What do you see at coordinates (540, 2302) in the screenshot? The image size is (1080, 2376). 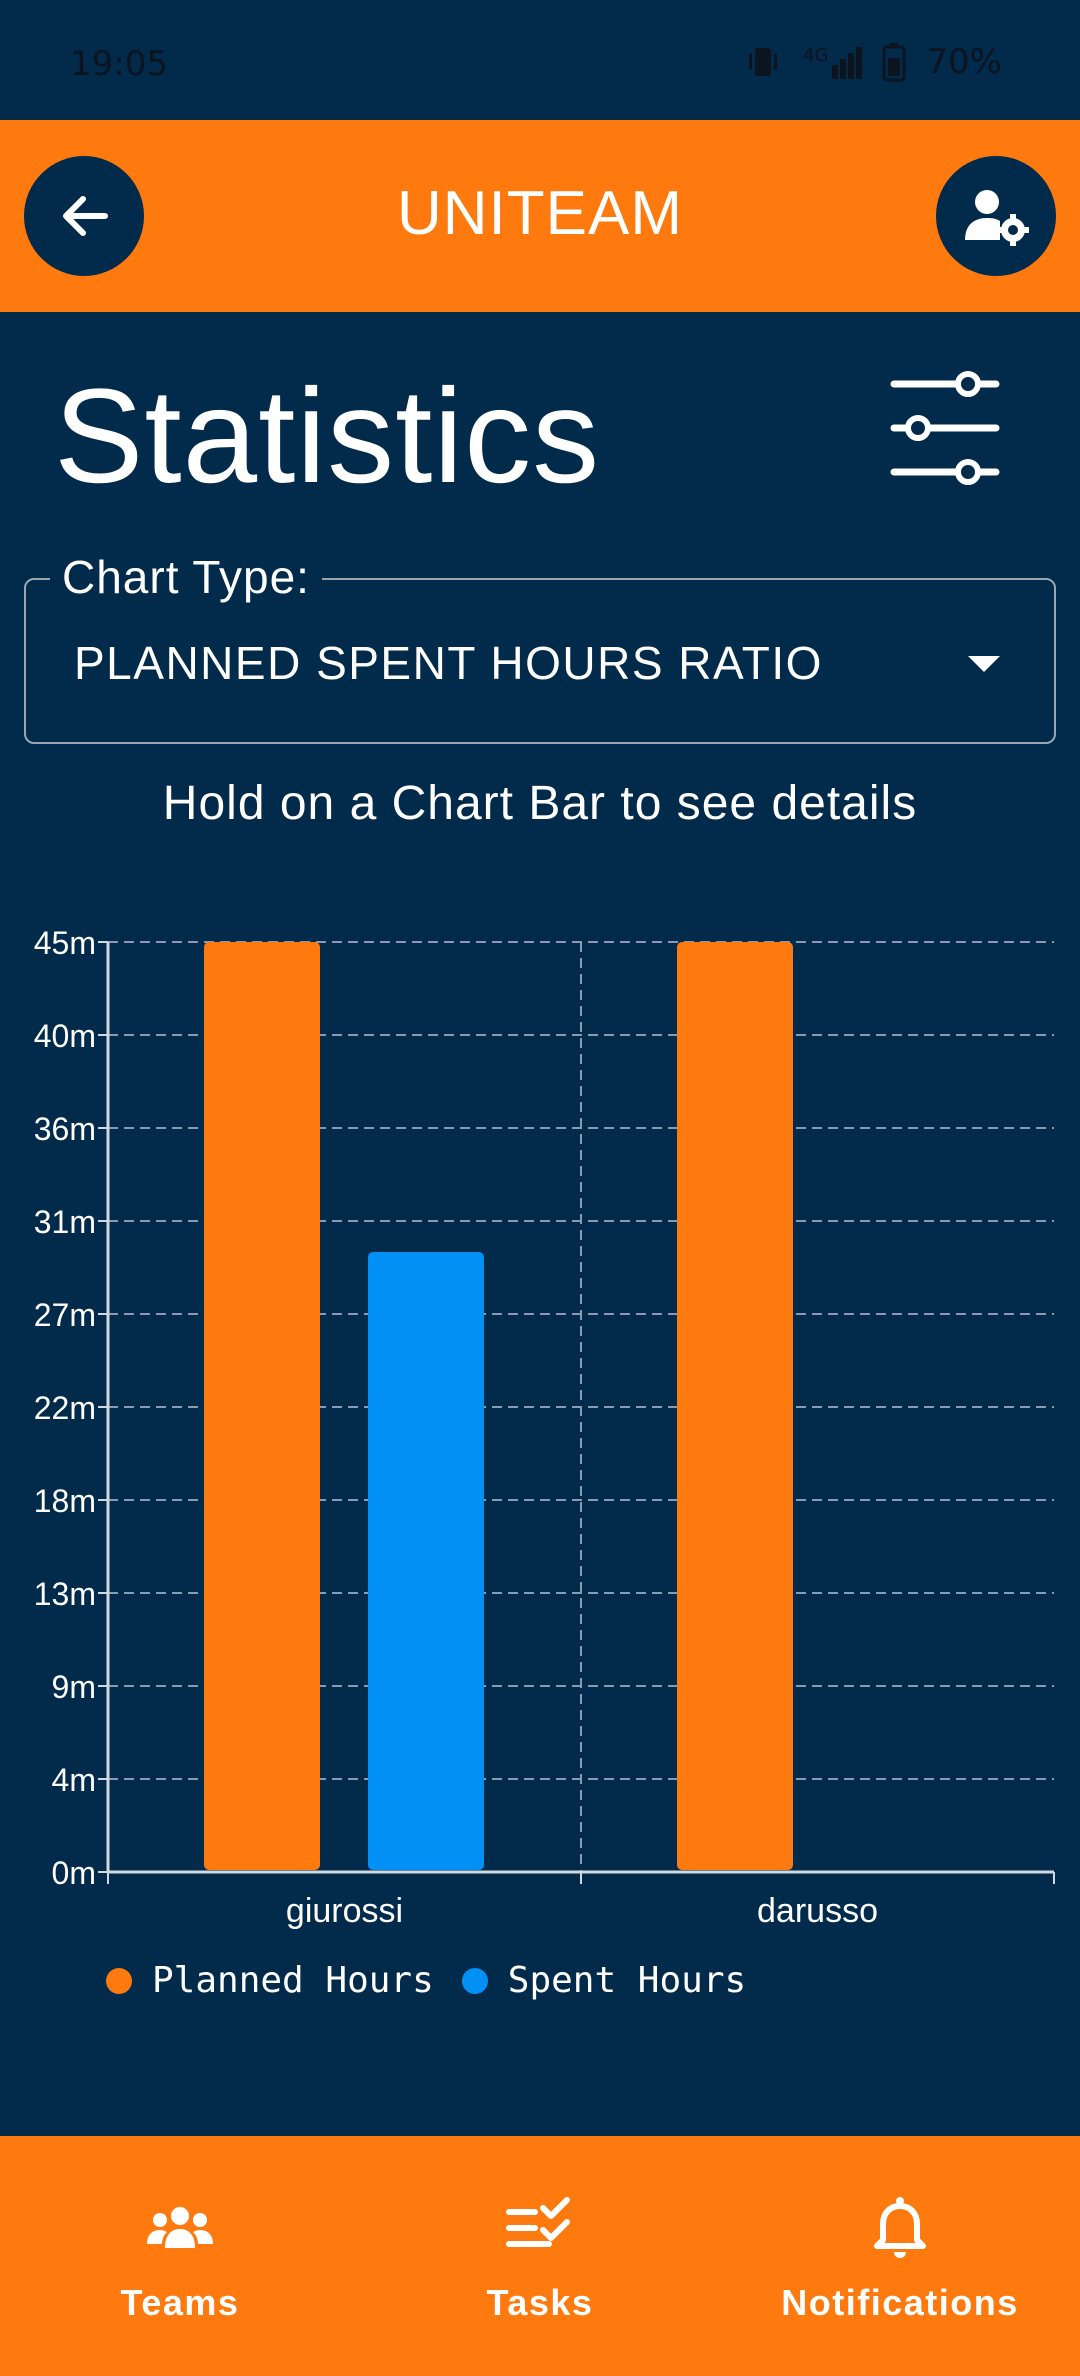 I see `nav-tasks-label: Tasks` at bounding box center [540, 2302].